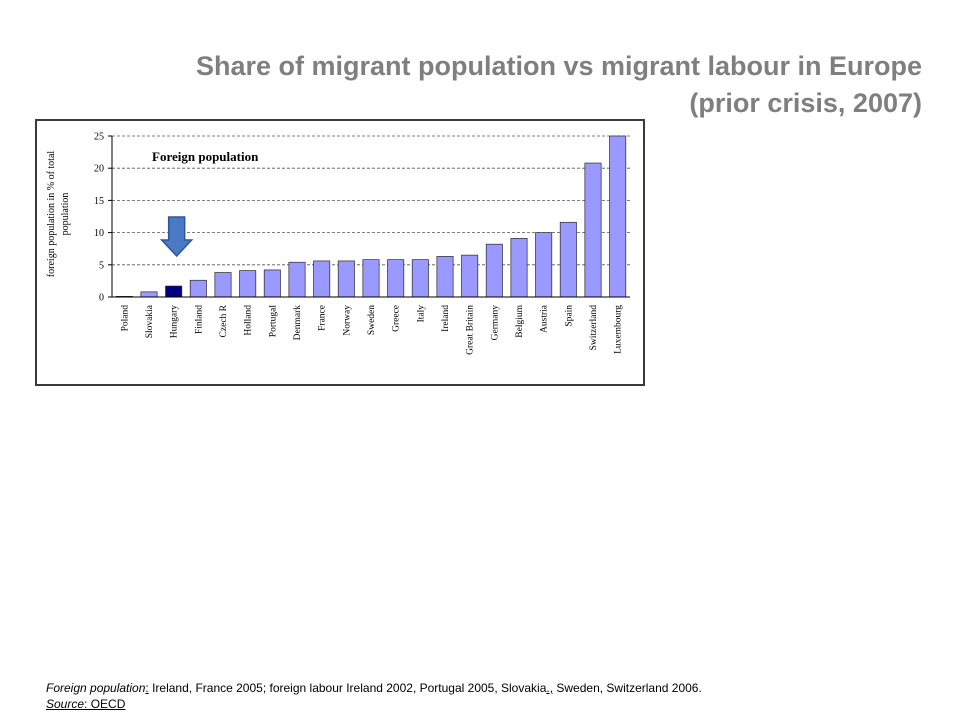 The image size is (960, 720). I want to click on arrow-shape, so click(176, 237).